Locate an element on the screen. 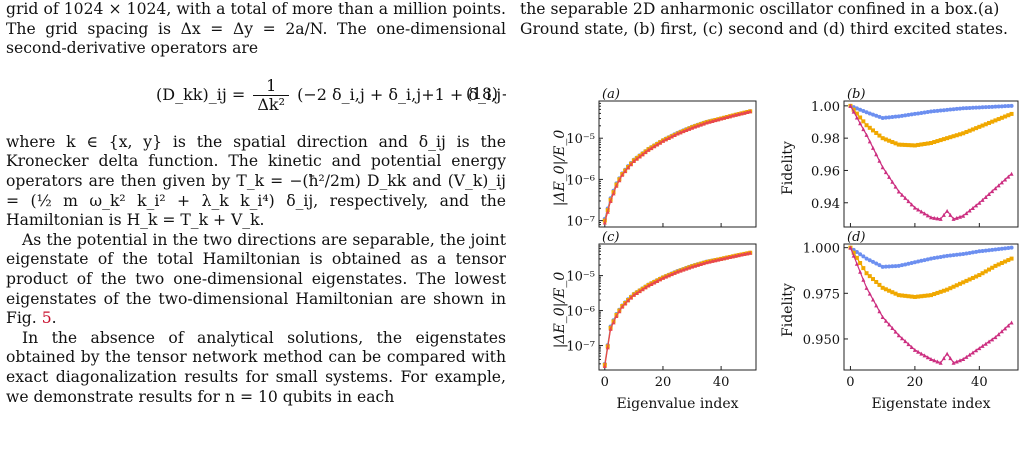  figure-ref-link: 5 is located at coordinates (46, 318).